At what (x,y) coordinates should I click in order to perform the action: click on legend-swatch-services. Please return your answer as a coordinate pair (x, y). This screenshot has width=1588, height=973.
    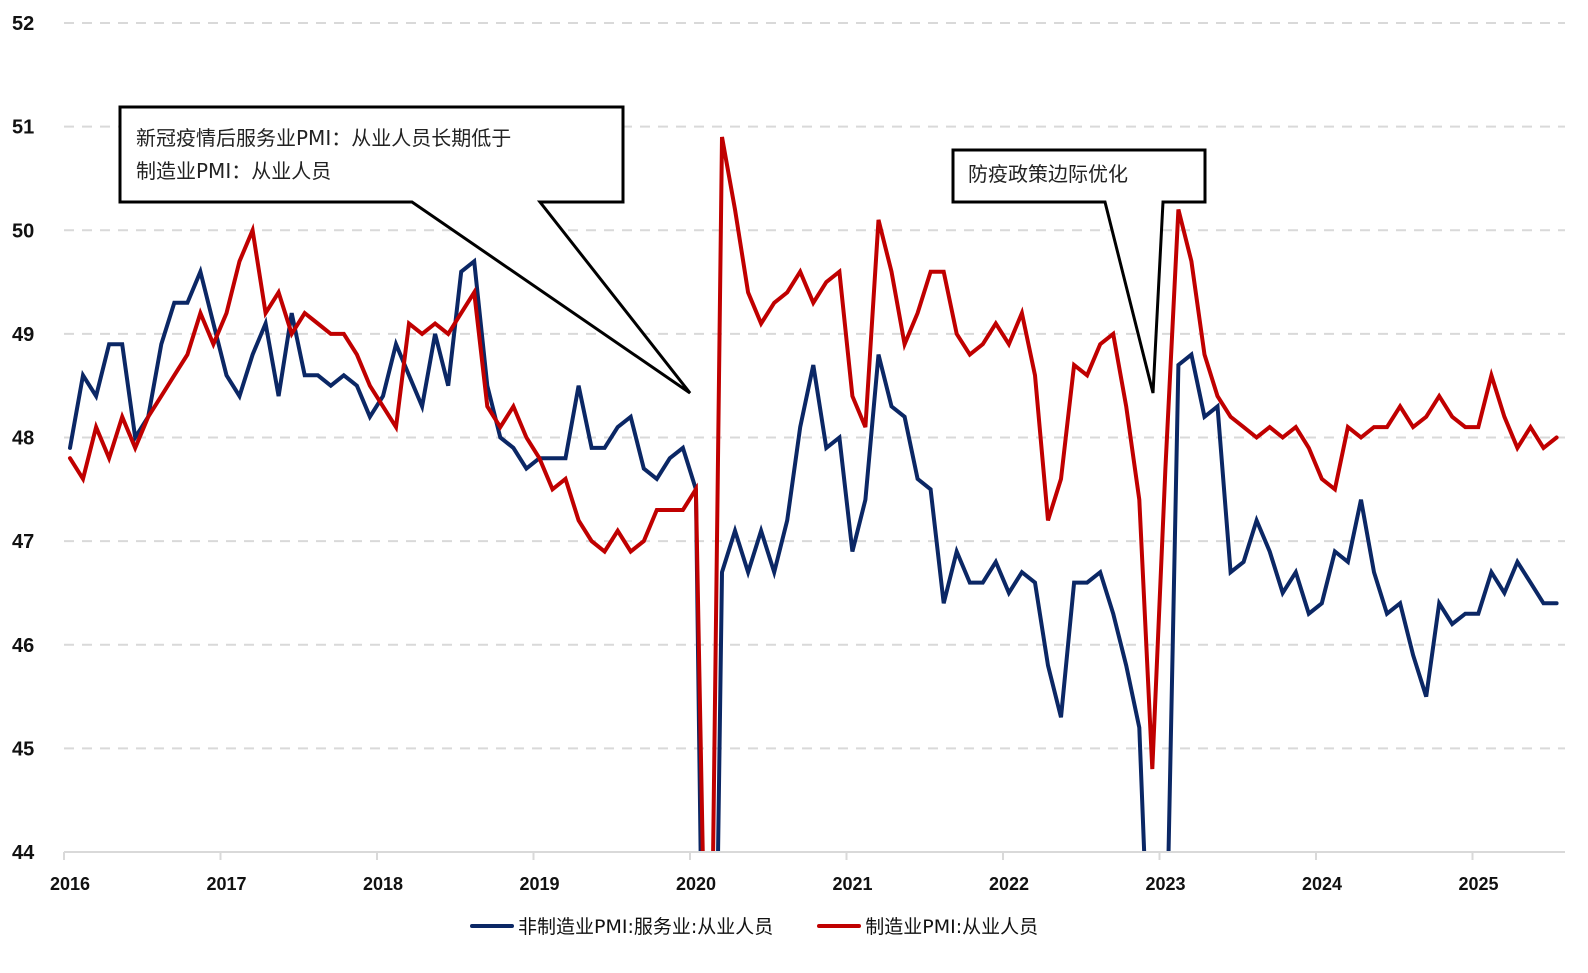
    Looking at the image, I should click on (492, 925).